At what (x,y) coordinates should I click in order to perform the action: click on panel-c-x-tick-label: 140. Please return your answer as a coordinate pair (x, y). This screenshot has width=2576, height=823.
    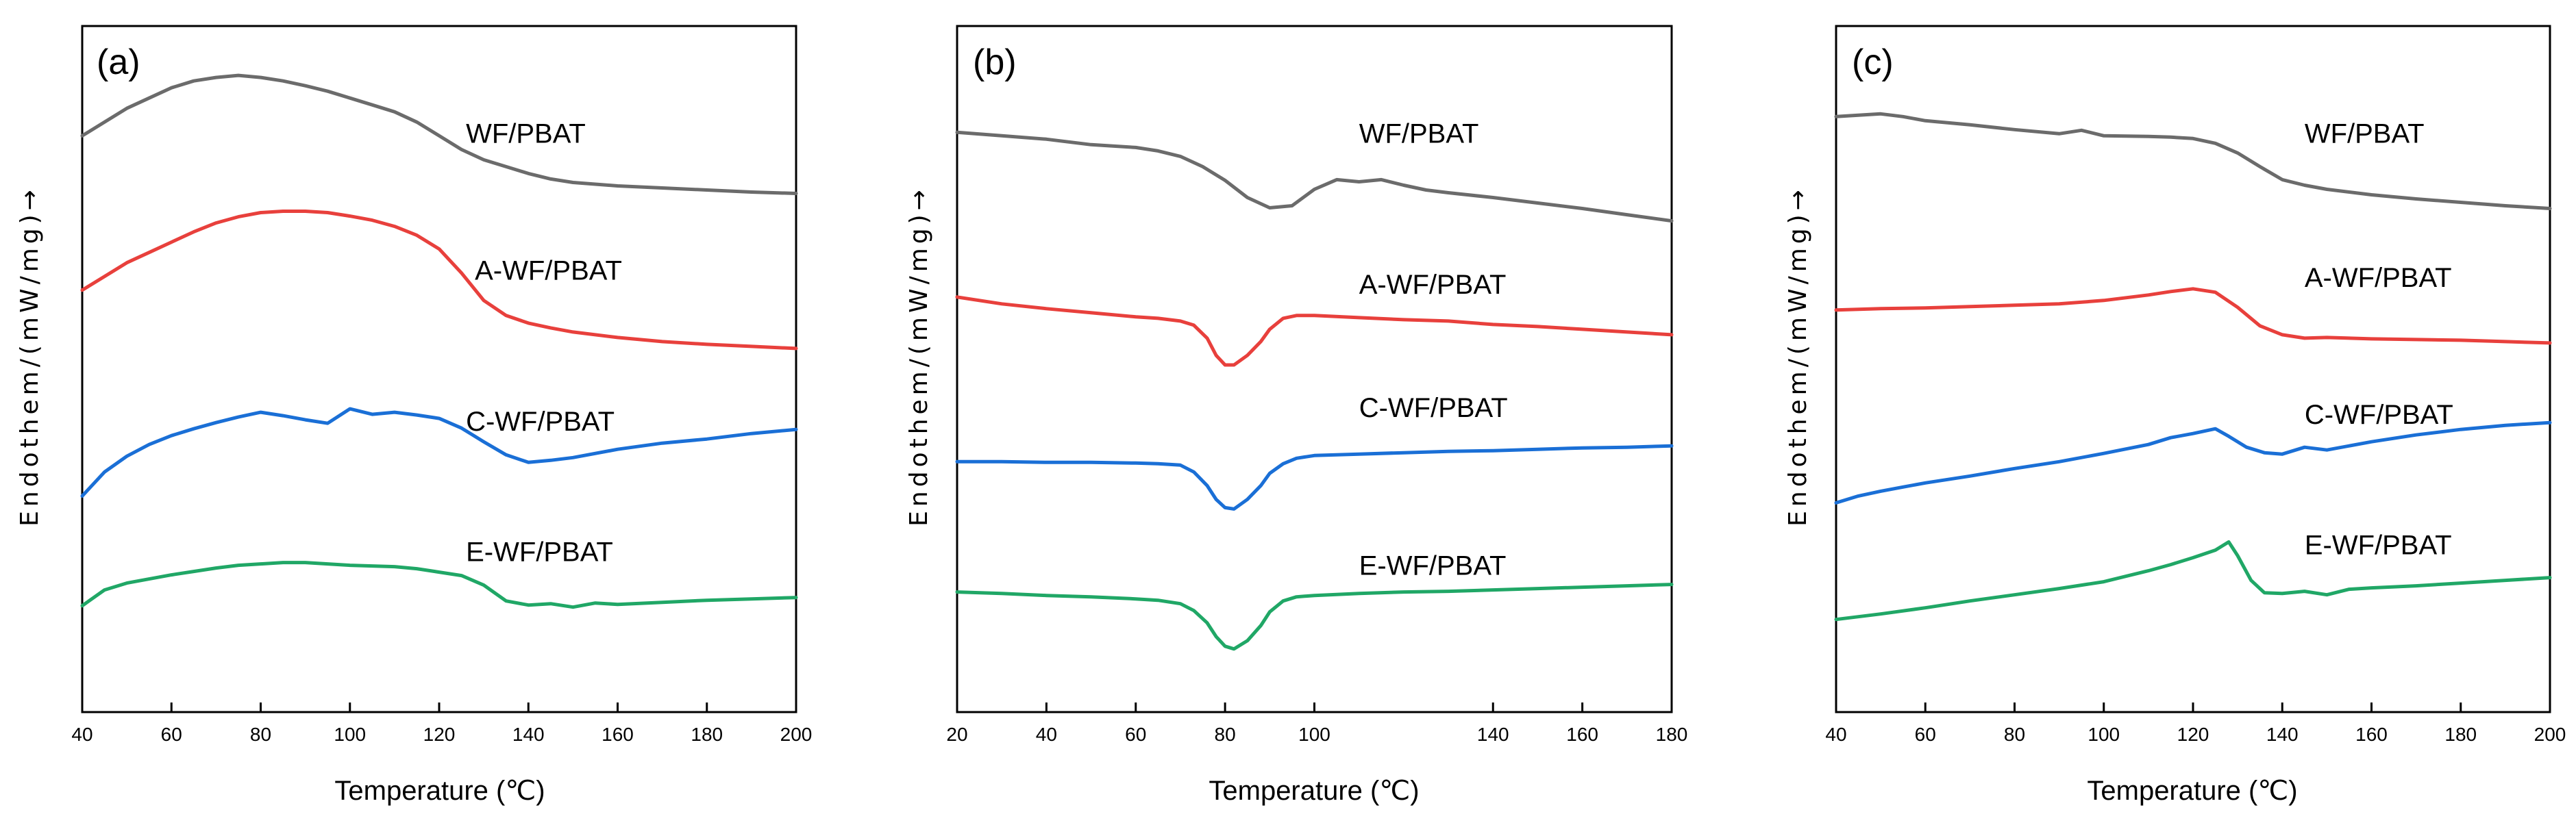
    Looking at the image, I should click on (2282, 734).